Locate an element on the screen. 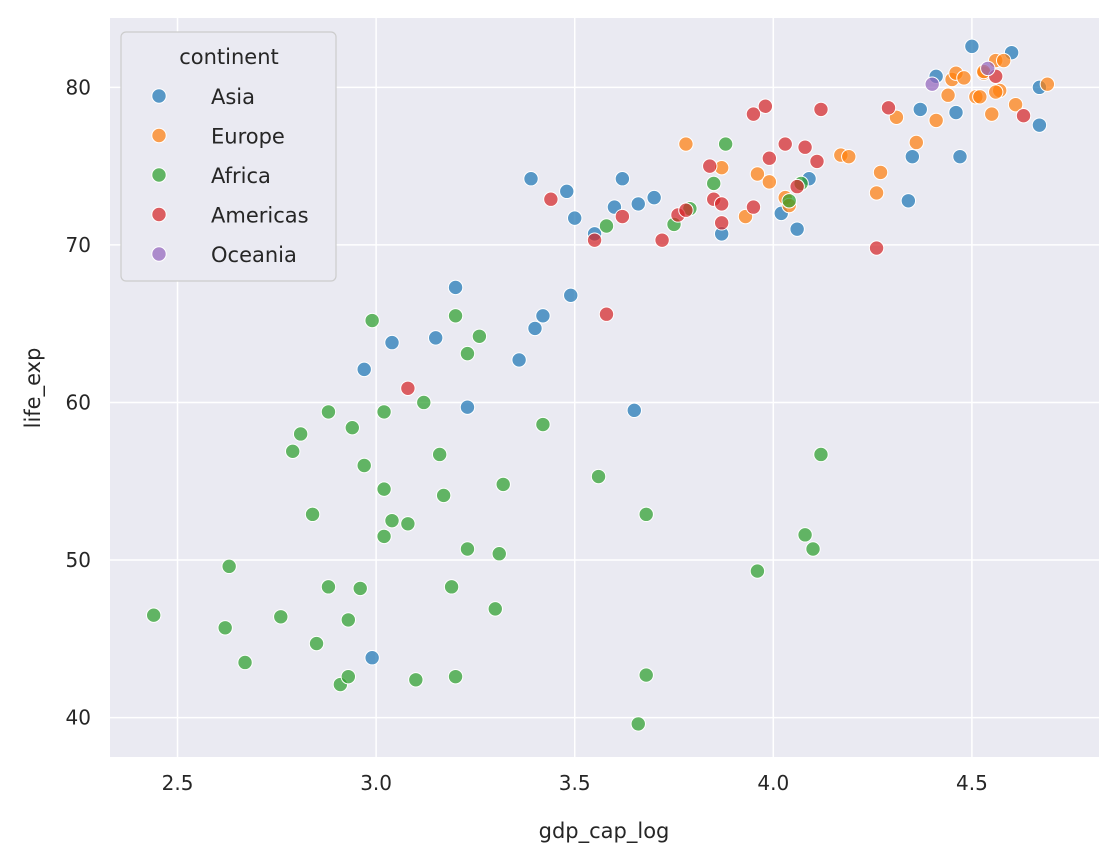  y-tick-label: 60 is located at coordinates (78, 402).